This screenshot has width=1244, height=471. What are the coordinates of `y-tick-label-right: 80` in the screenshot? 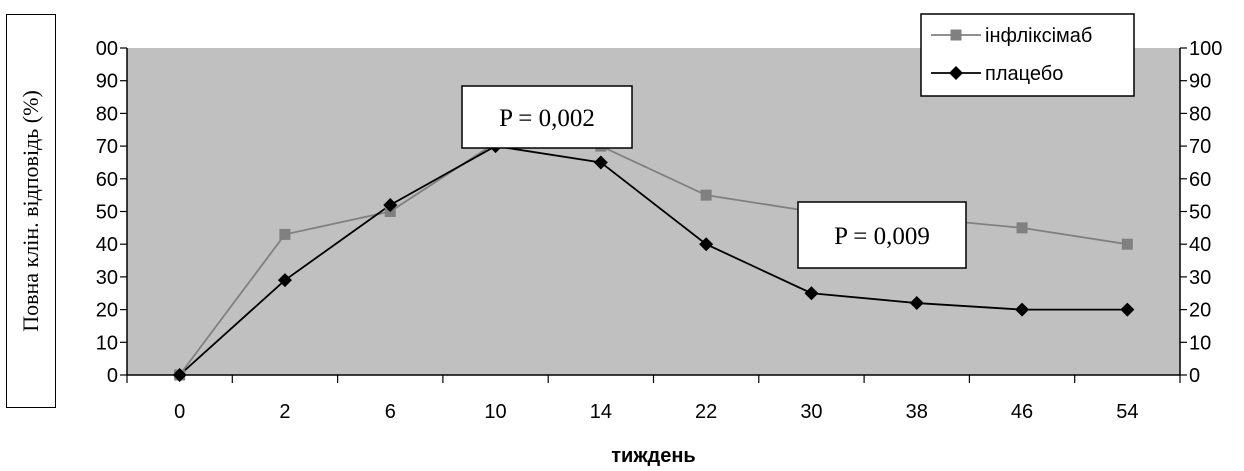 It's located at (1200, 114).